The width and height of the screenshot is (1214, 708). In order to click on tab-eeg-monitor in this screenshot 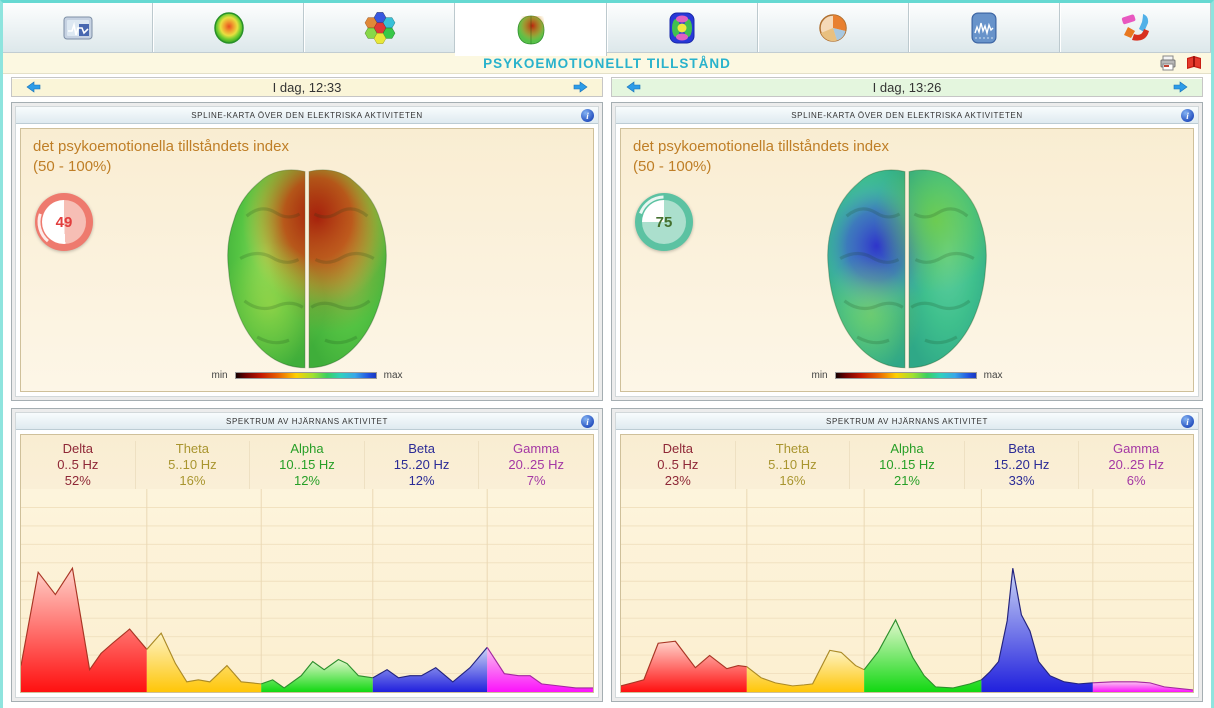, I will do `click(78, 27)`.